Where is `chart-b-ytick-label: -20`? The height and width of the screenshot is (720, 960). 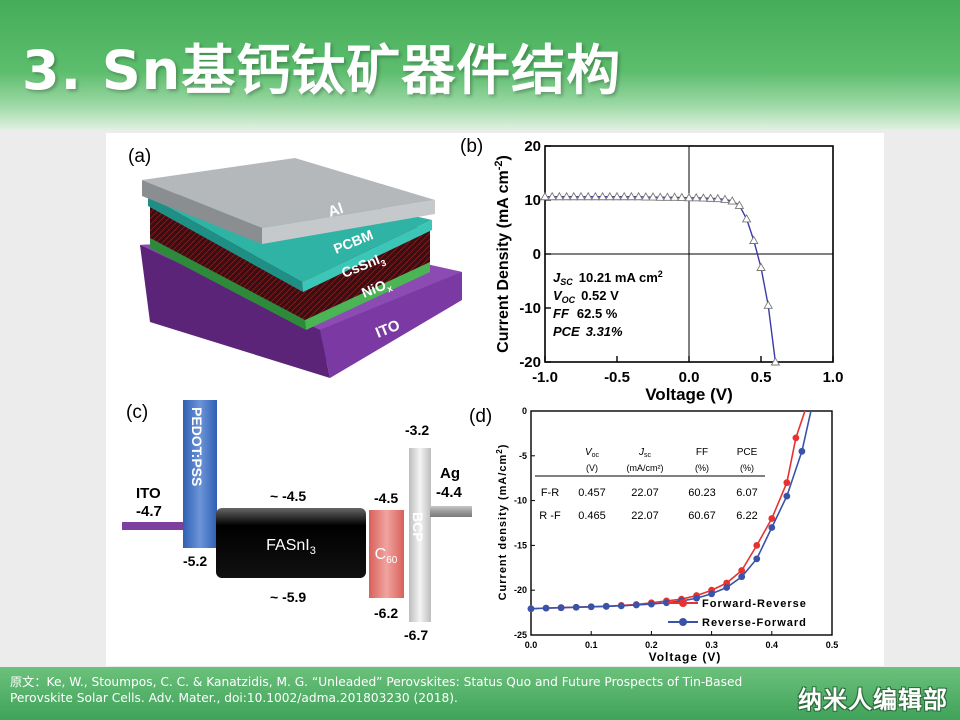 chart-b-ytick-label: -20 is located at coordinates (530, 362).